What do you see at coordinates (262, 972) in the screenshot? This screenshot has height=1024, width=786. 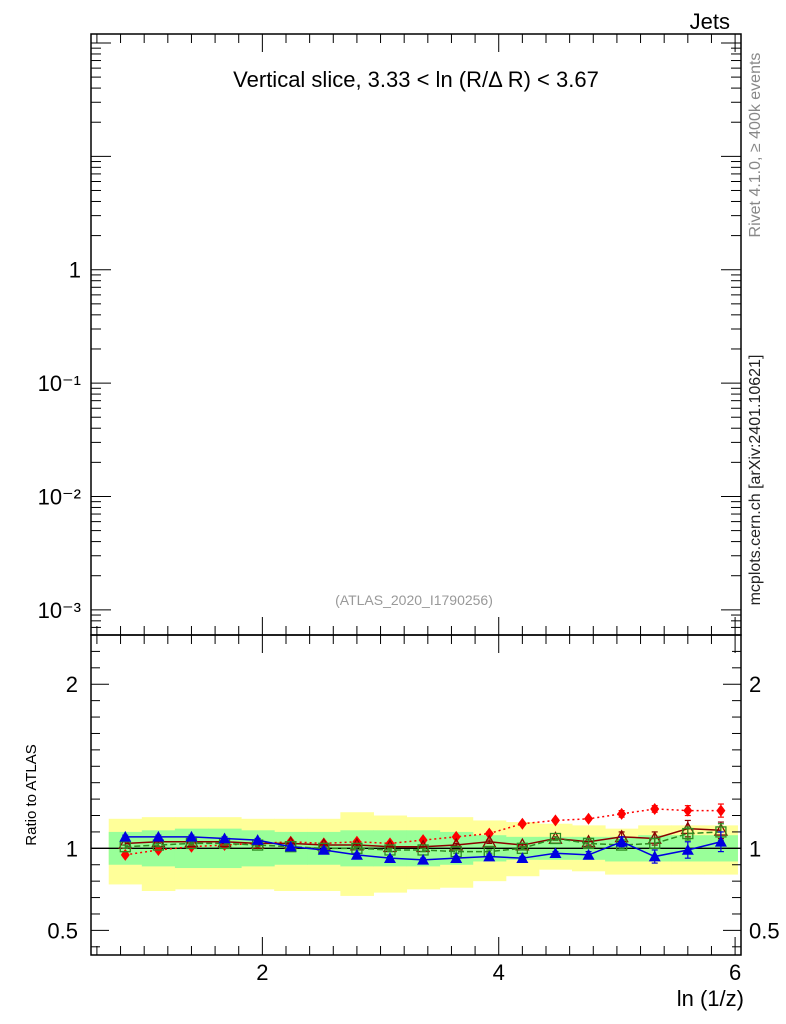 I see `x-tick-label: 2` at bounding box center [262, 972].